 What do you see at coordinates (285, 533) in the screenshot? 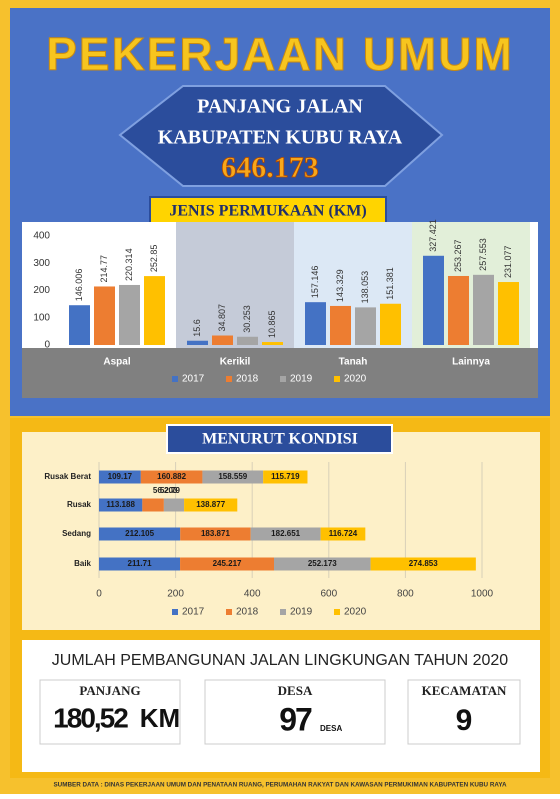
I see `value-label: 182.651` at bounding box center [285, 533].